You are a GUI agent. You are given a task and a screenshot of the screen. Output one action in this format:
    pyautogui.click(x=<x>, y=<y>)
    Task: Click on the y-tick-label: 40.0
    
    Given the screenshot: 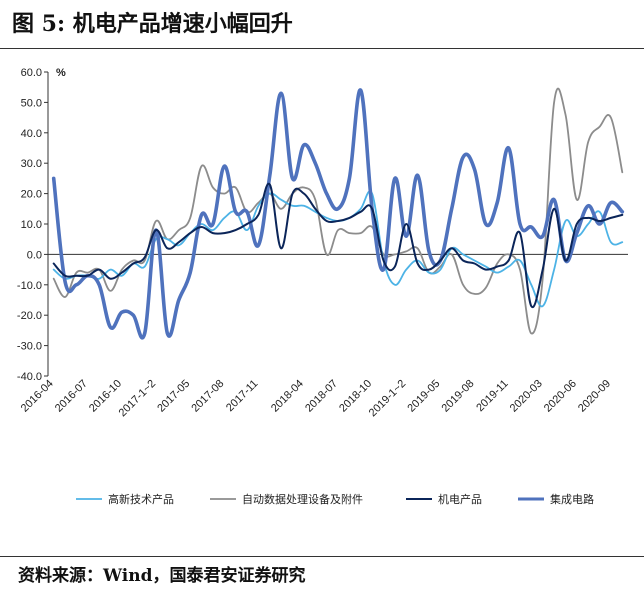 What is the action you would take?
    pyautogui.click(x=31, y=134)
    